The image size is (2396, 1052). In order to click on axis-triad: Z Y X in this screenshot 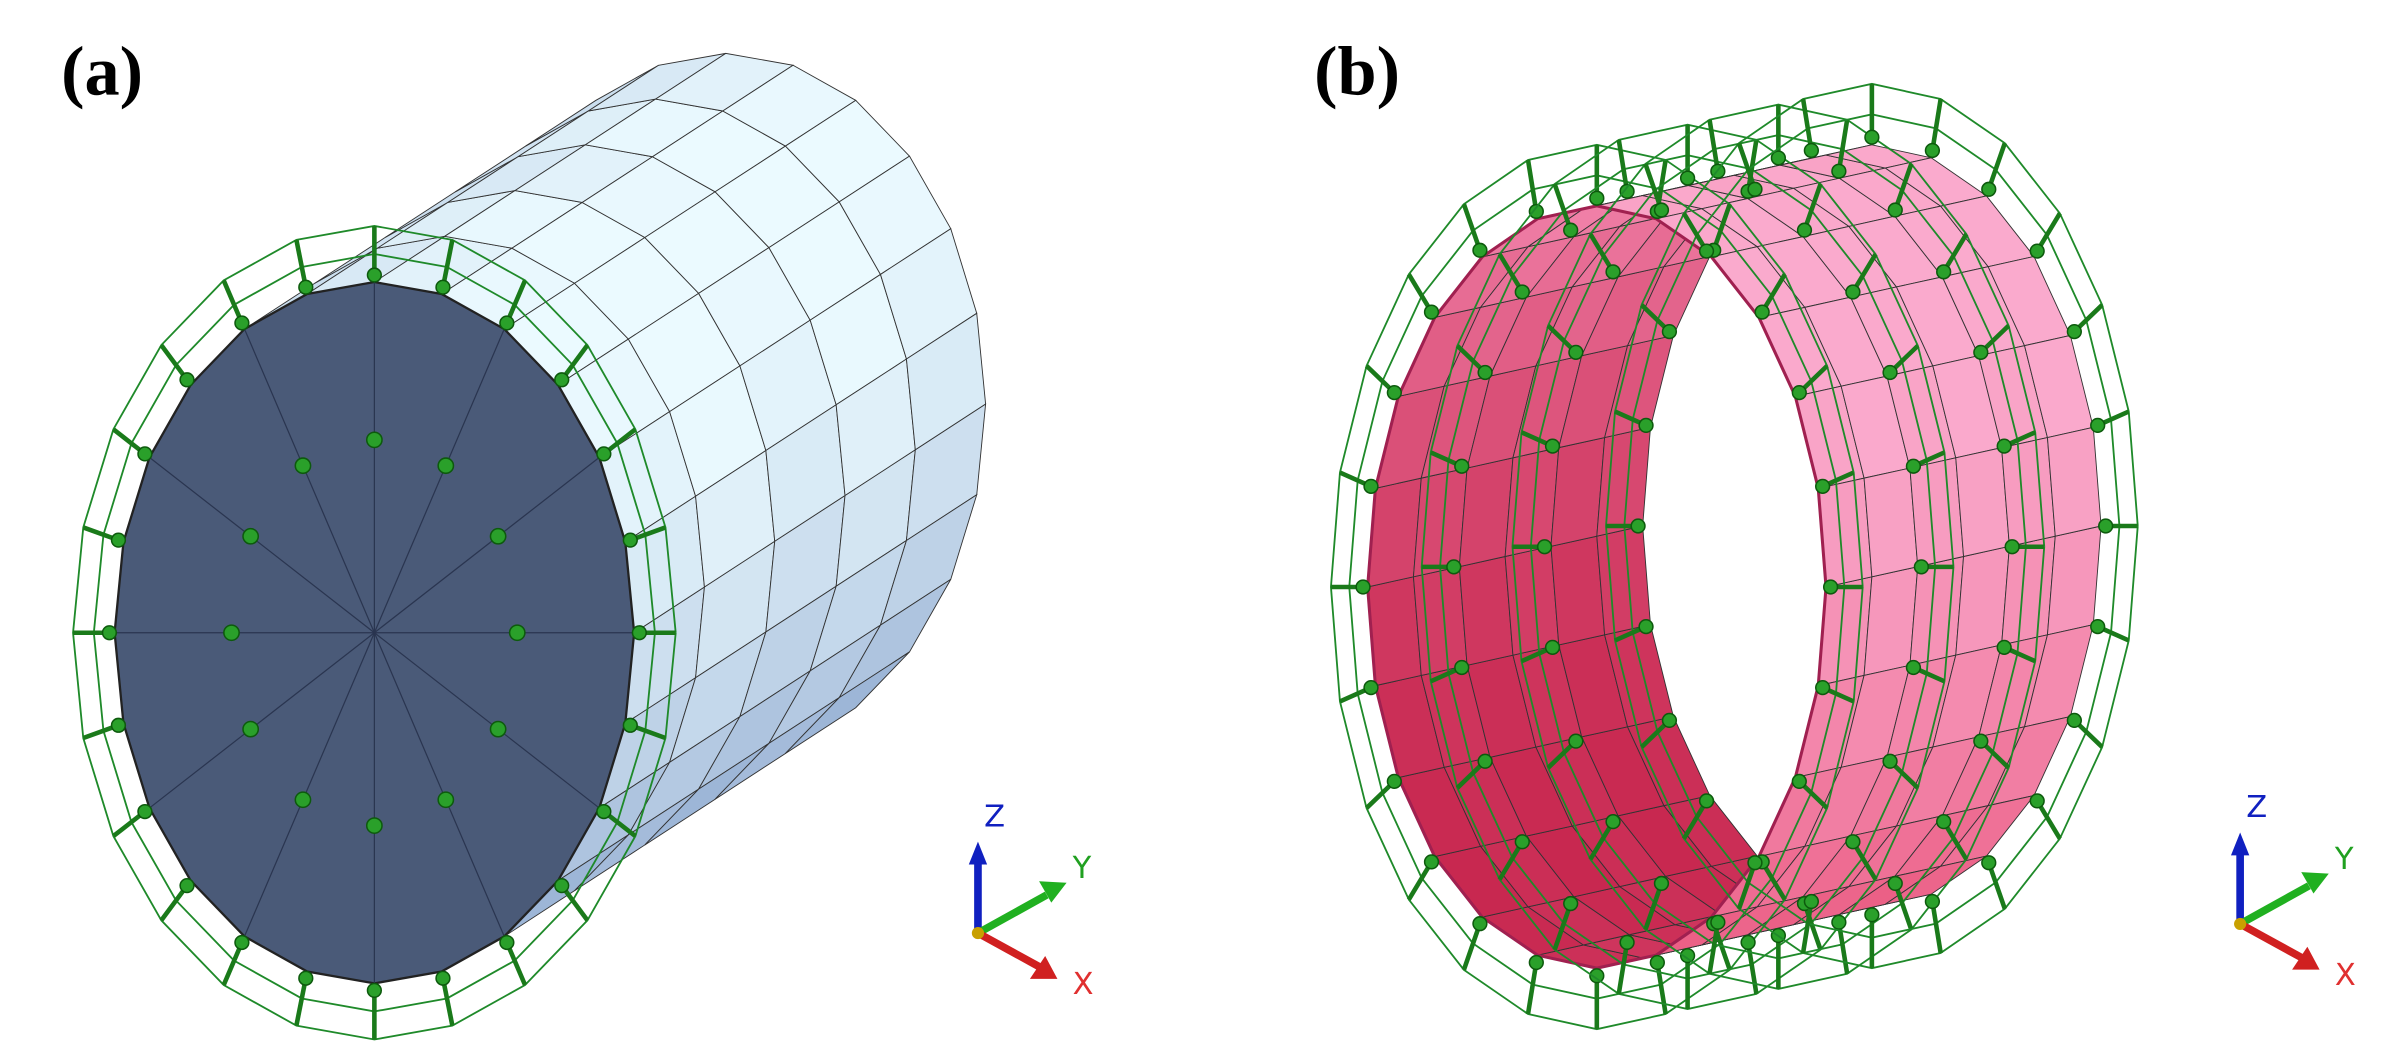, I will do `click(1031, 900)`.